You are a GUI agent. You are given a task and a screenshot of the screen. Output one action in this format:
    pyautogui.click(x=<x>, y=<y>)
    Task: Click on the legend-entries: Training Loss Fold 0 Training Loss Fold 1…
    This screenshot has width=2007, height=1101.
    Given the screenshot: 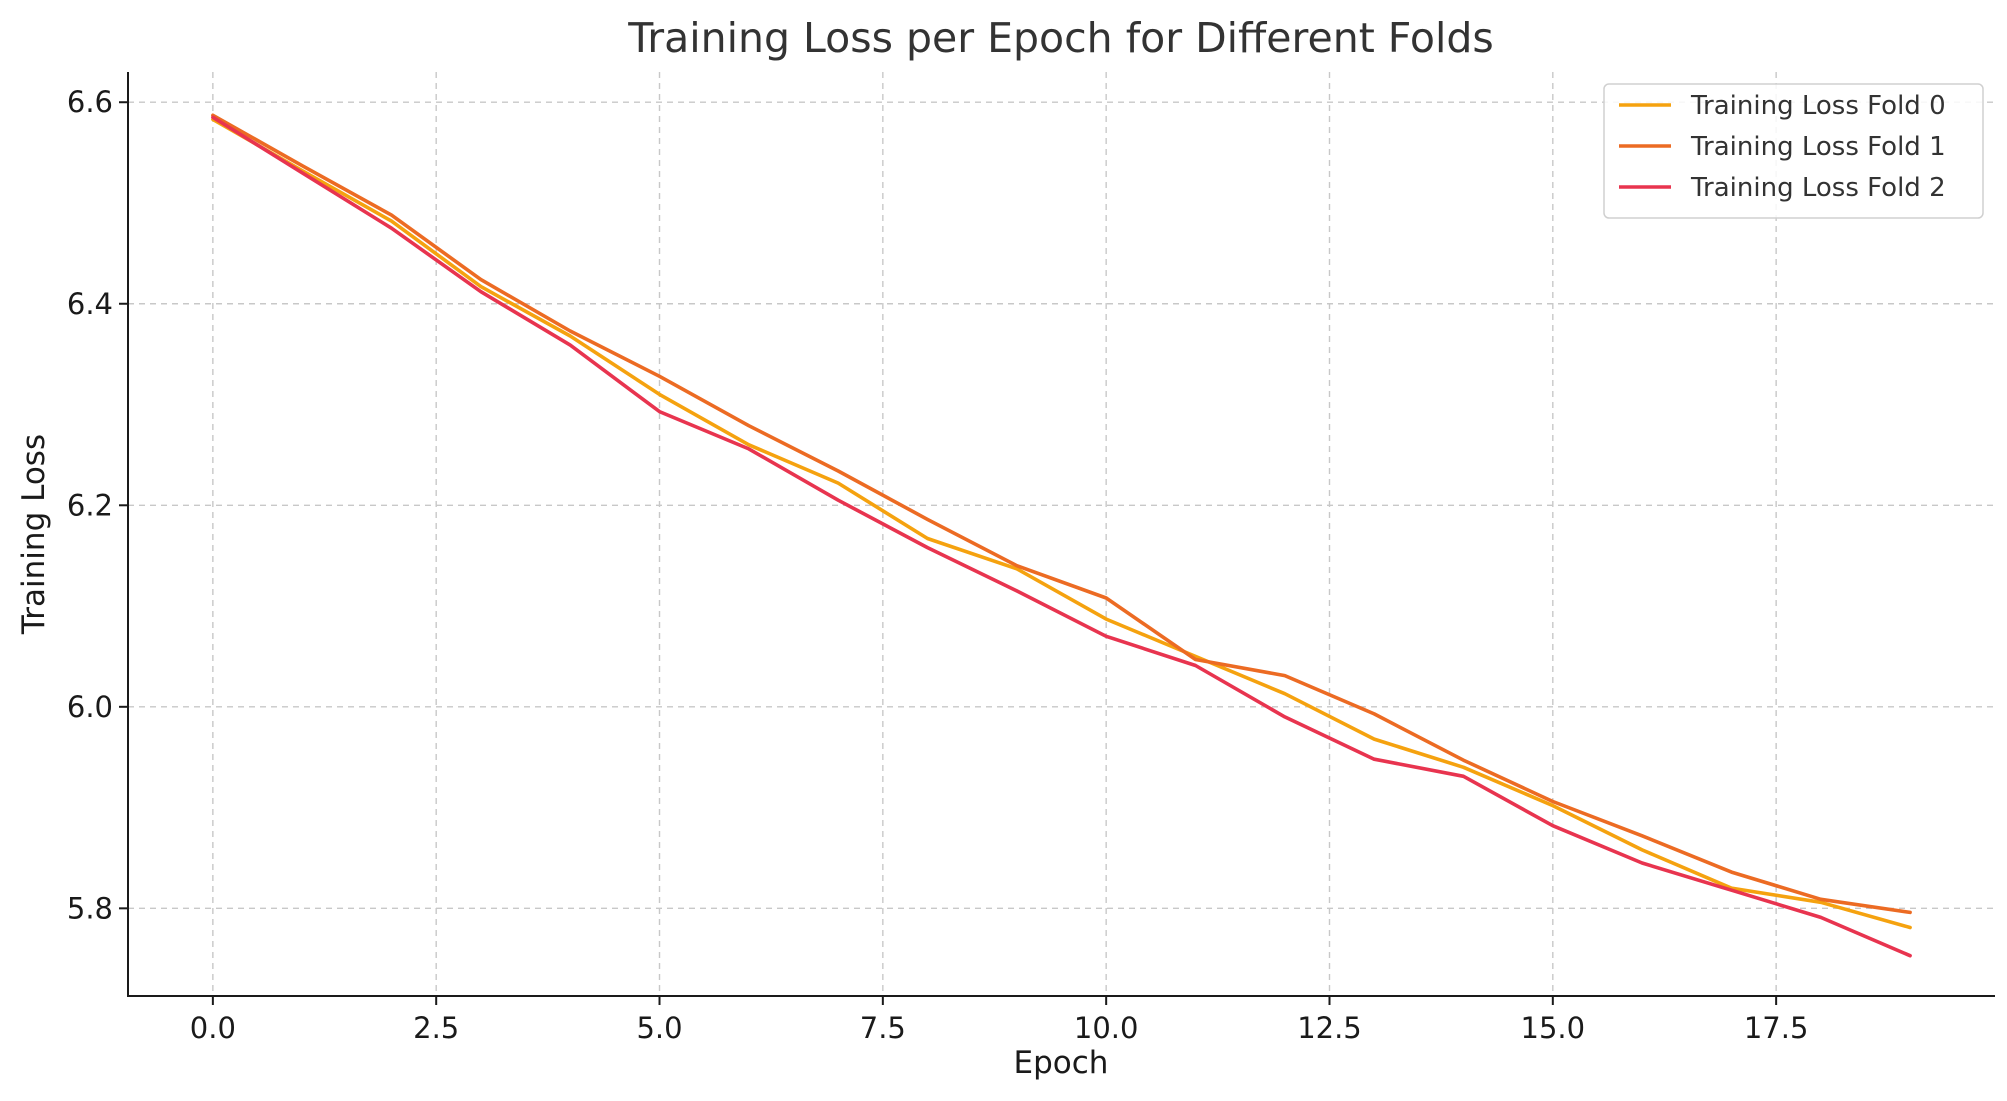 What is the action you would take?
    pyautogui.click(x=1782, y=147)
    